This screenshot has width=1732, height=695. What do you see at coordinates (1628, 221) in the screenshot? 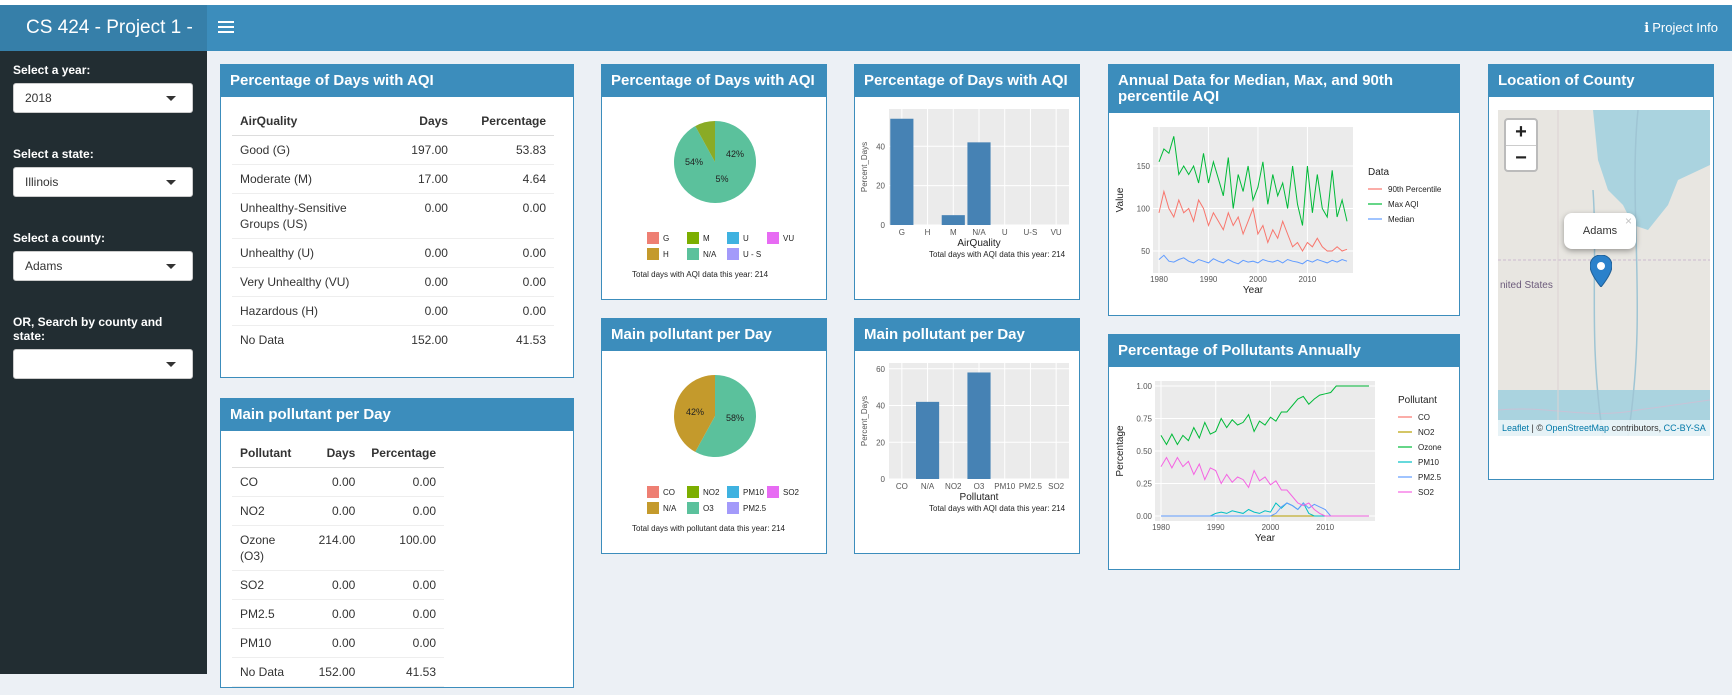
I see `close-icon: ×` at bounding box center [1628, 221].